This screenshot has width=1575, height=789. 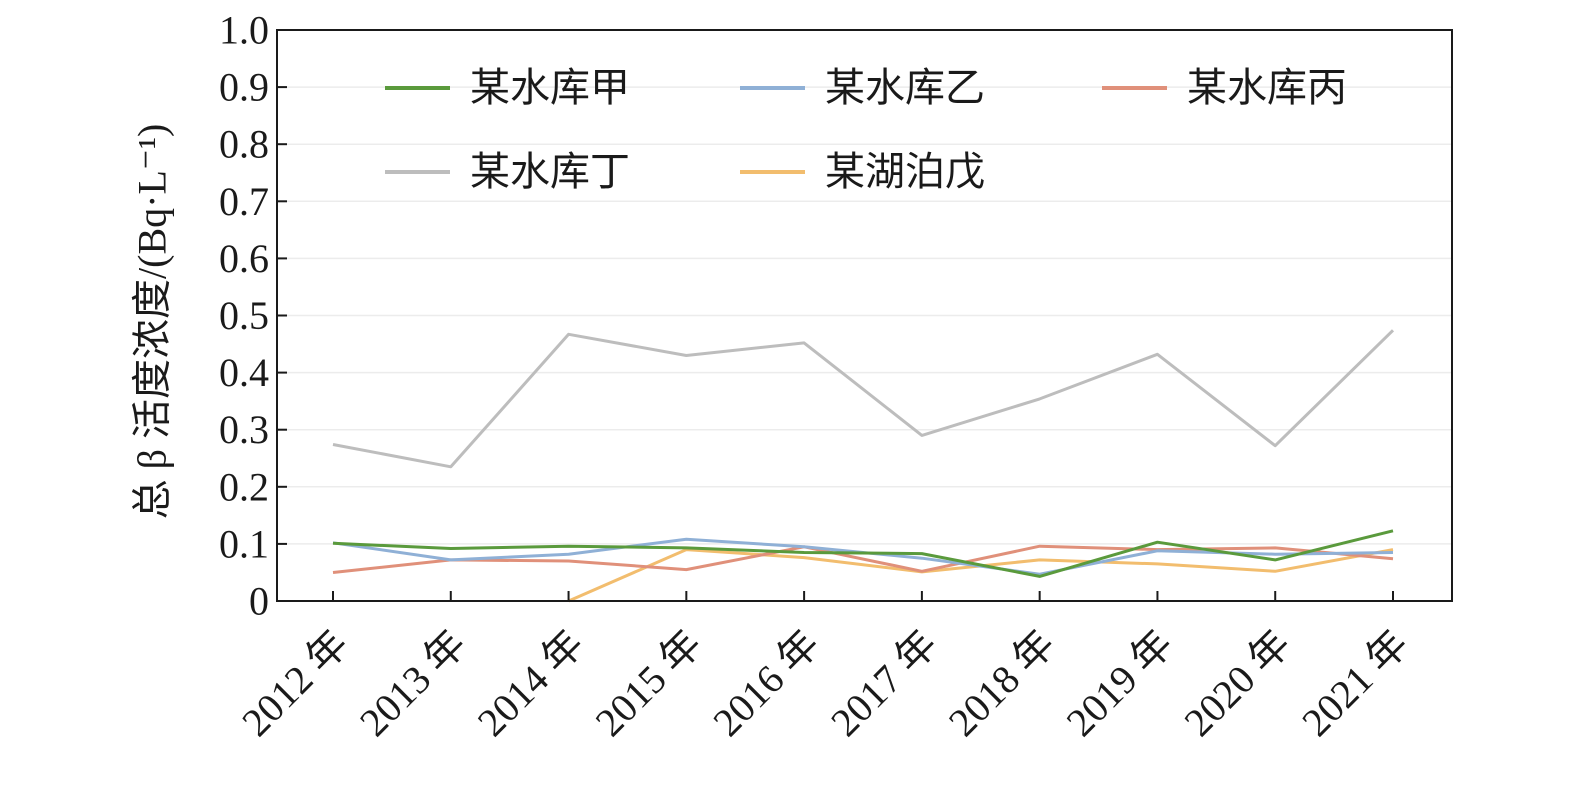 What do you see at coordinates (244, 201) in the screenshot?
I see `y-tick-label: 0.7` at bounding box center [244, 201].